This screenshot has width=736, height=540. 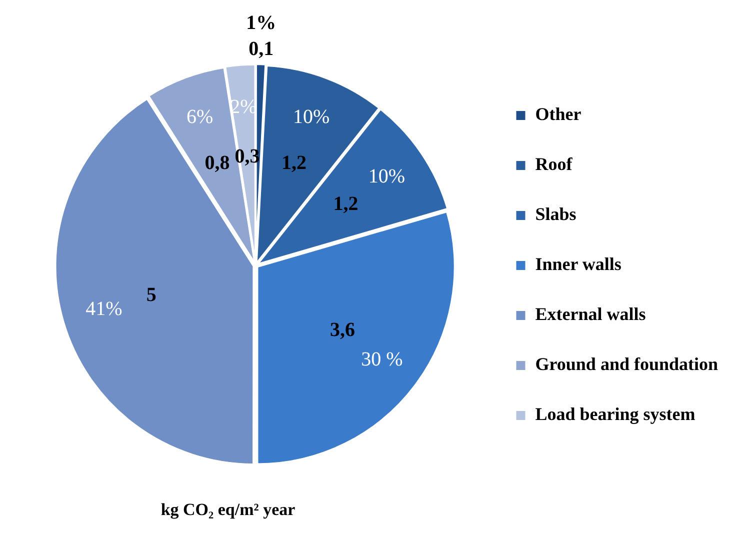 What do you see at coordinates (626, 364) in the screenshot?
I see `legend-label: Ground and foundation` at bounding box center [626, 364].